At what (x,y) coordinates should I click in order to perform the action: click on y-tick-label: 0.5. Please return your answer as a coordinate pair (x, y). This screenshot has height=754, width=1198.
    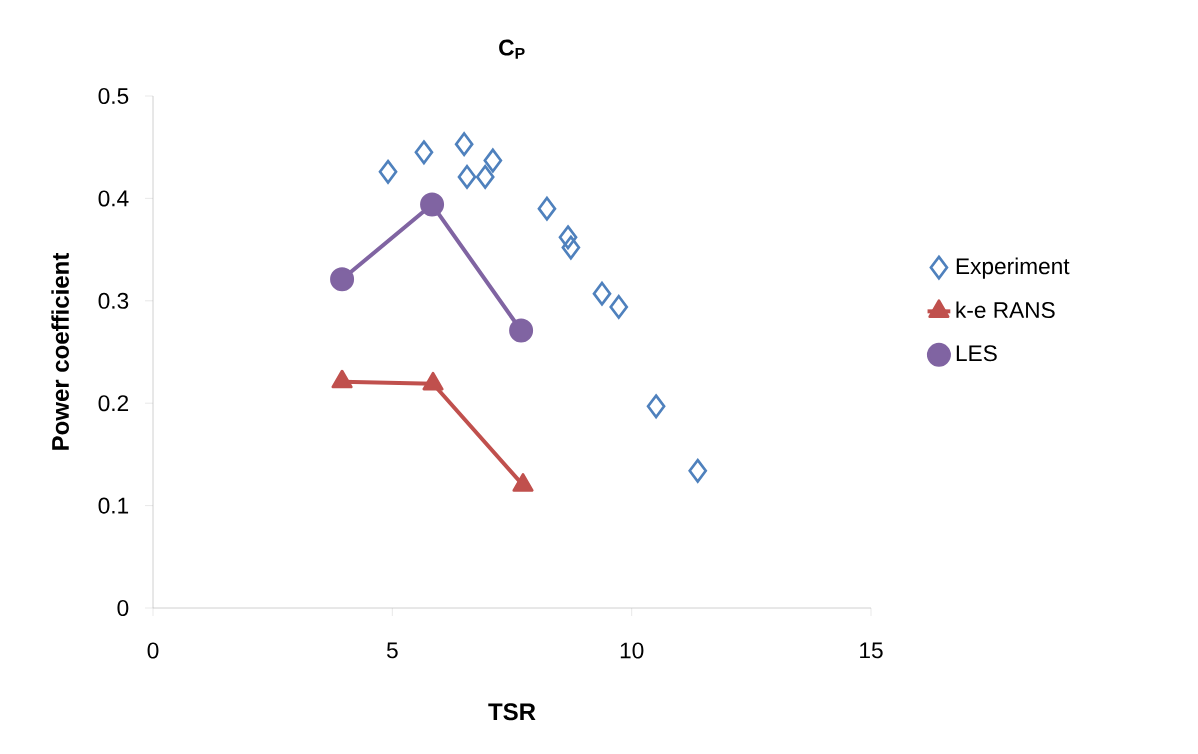
    Looking at the image, I should click on (113, 96).